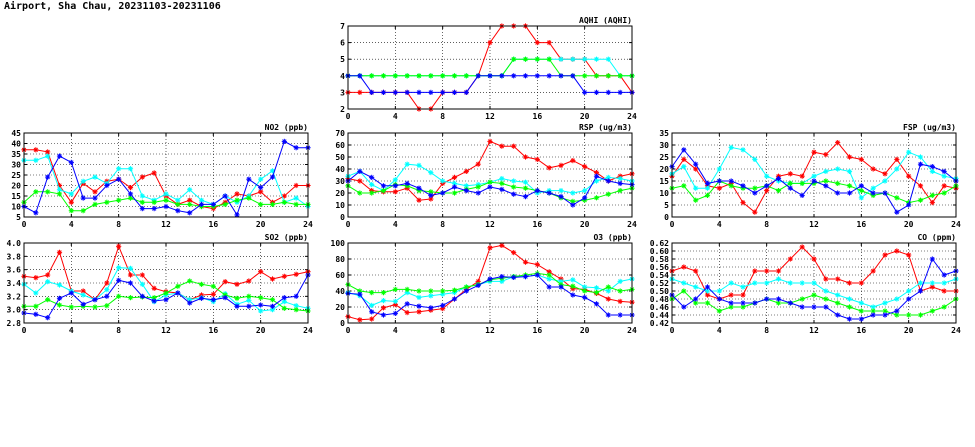 The height and width of the screenshot is (447, 975). Describe the element at coordinates (659, 315) in the screenshot. I see `y-tick-label: 0.44` at that location.